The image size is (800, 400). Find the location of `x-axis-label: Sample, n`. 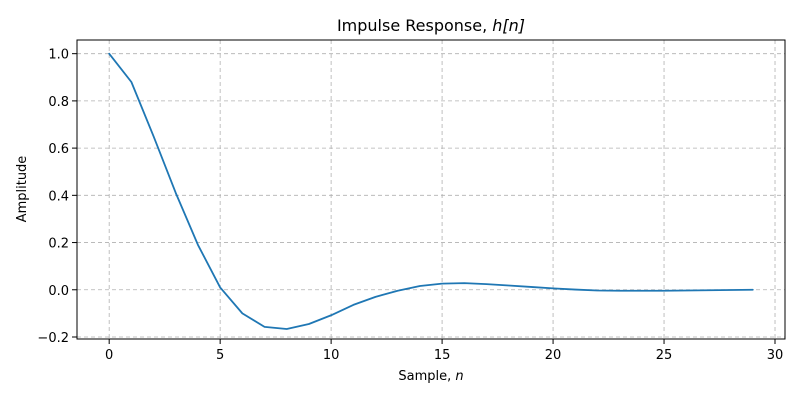

x-axis-label: Sample, n is located at coordinates (430, 376).